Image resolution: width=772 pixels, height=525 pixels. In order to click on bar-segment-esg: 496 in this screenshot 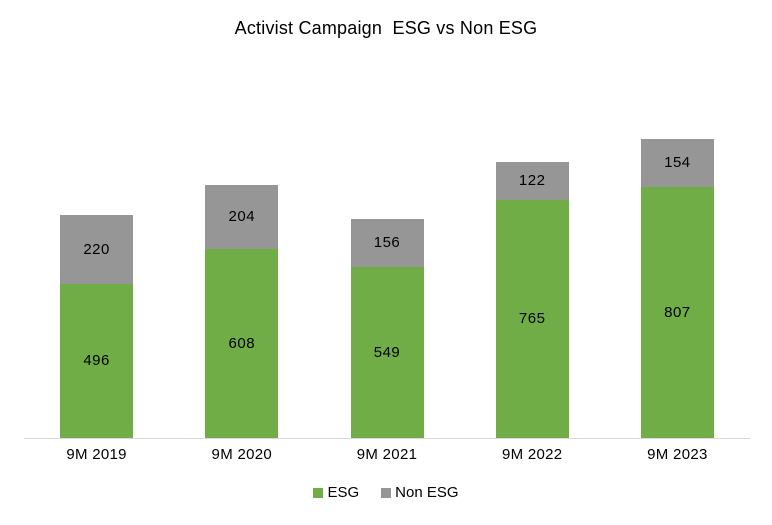, I will do `click(97, 360)`.